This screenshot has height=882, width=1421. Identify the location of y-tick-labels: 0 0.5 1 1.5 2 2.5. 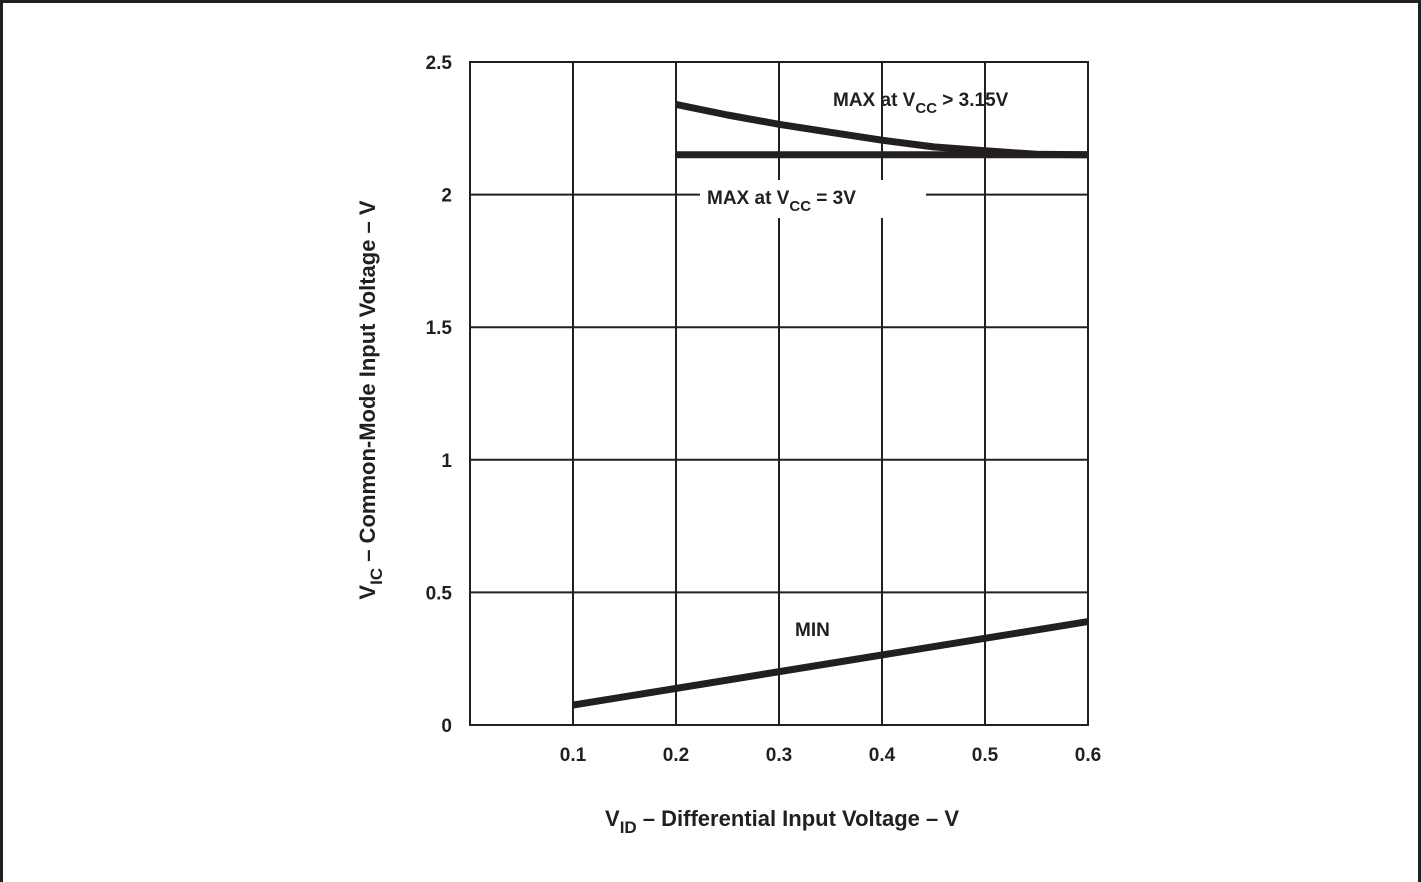
(439, 395).